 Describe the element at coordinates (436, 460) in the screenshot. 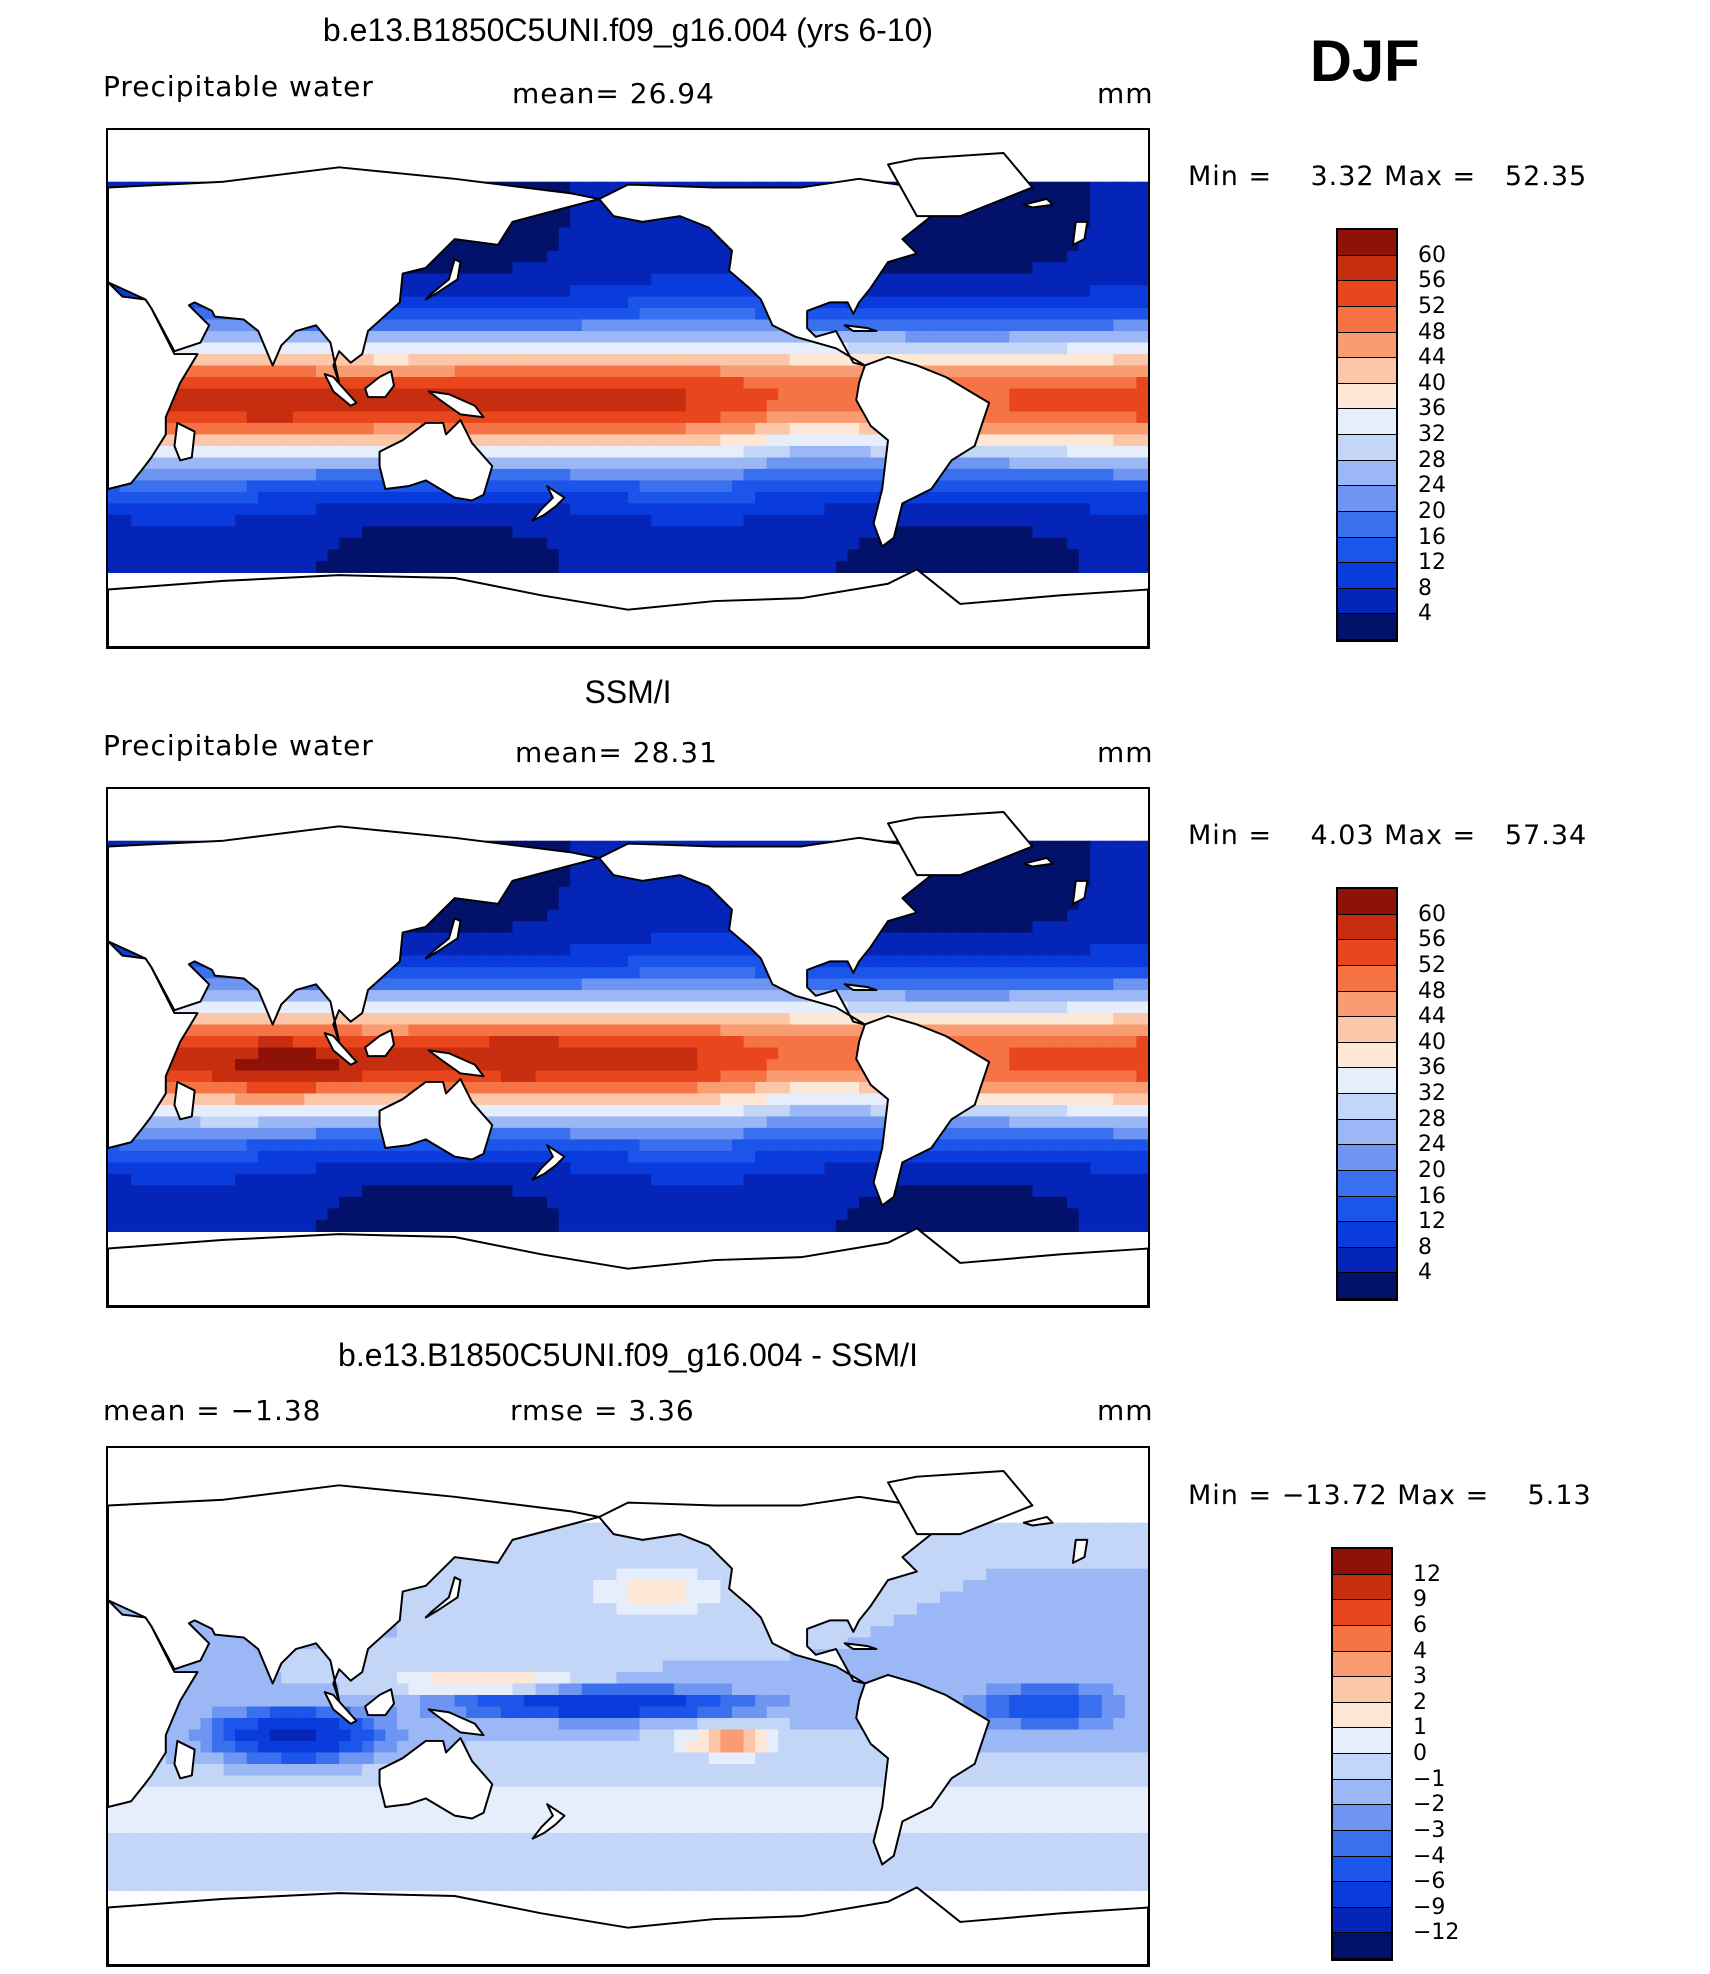

I see `landmass` at that location.